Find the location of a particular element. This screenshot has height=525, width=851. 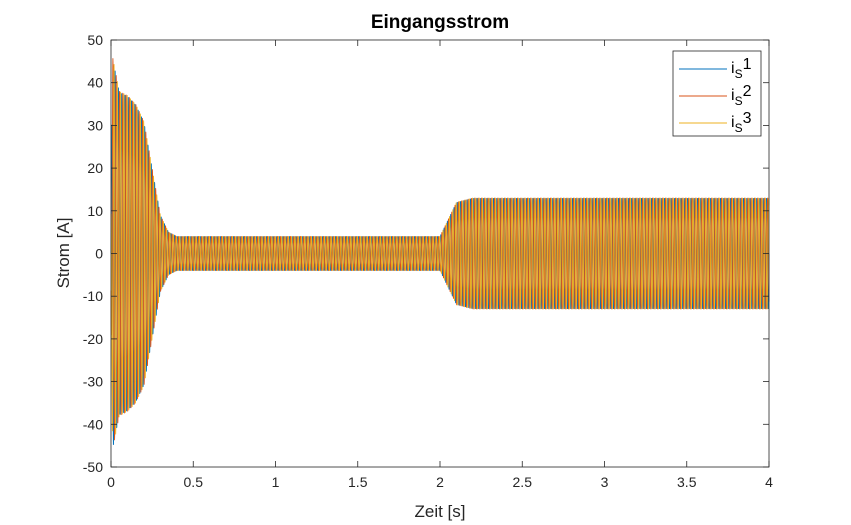

x-tick-label: 4 is located at coordinates (769, 482).